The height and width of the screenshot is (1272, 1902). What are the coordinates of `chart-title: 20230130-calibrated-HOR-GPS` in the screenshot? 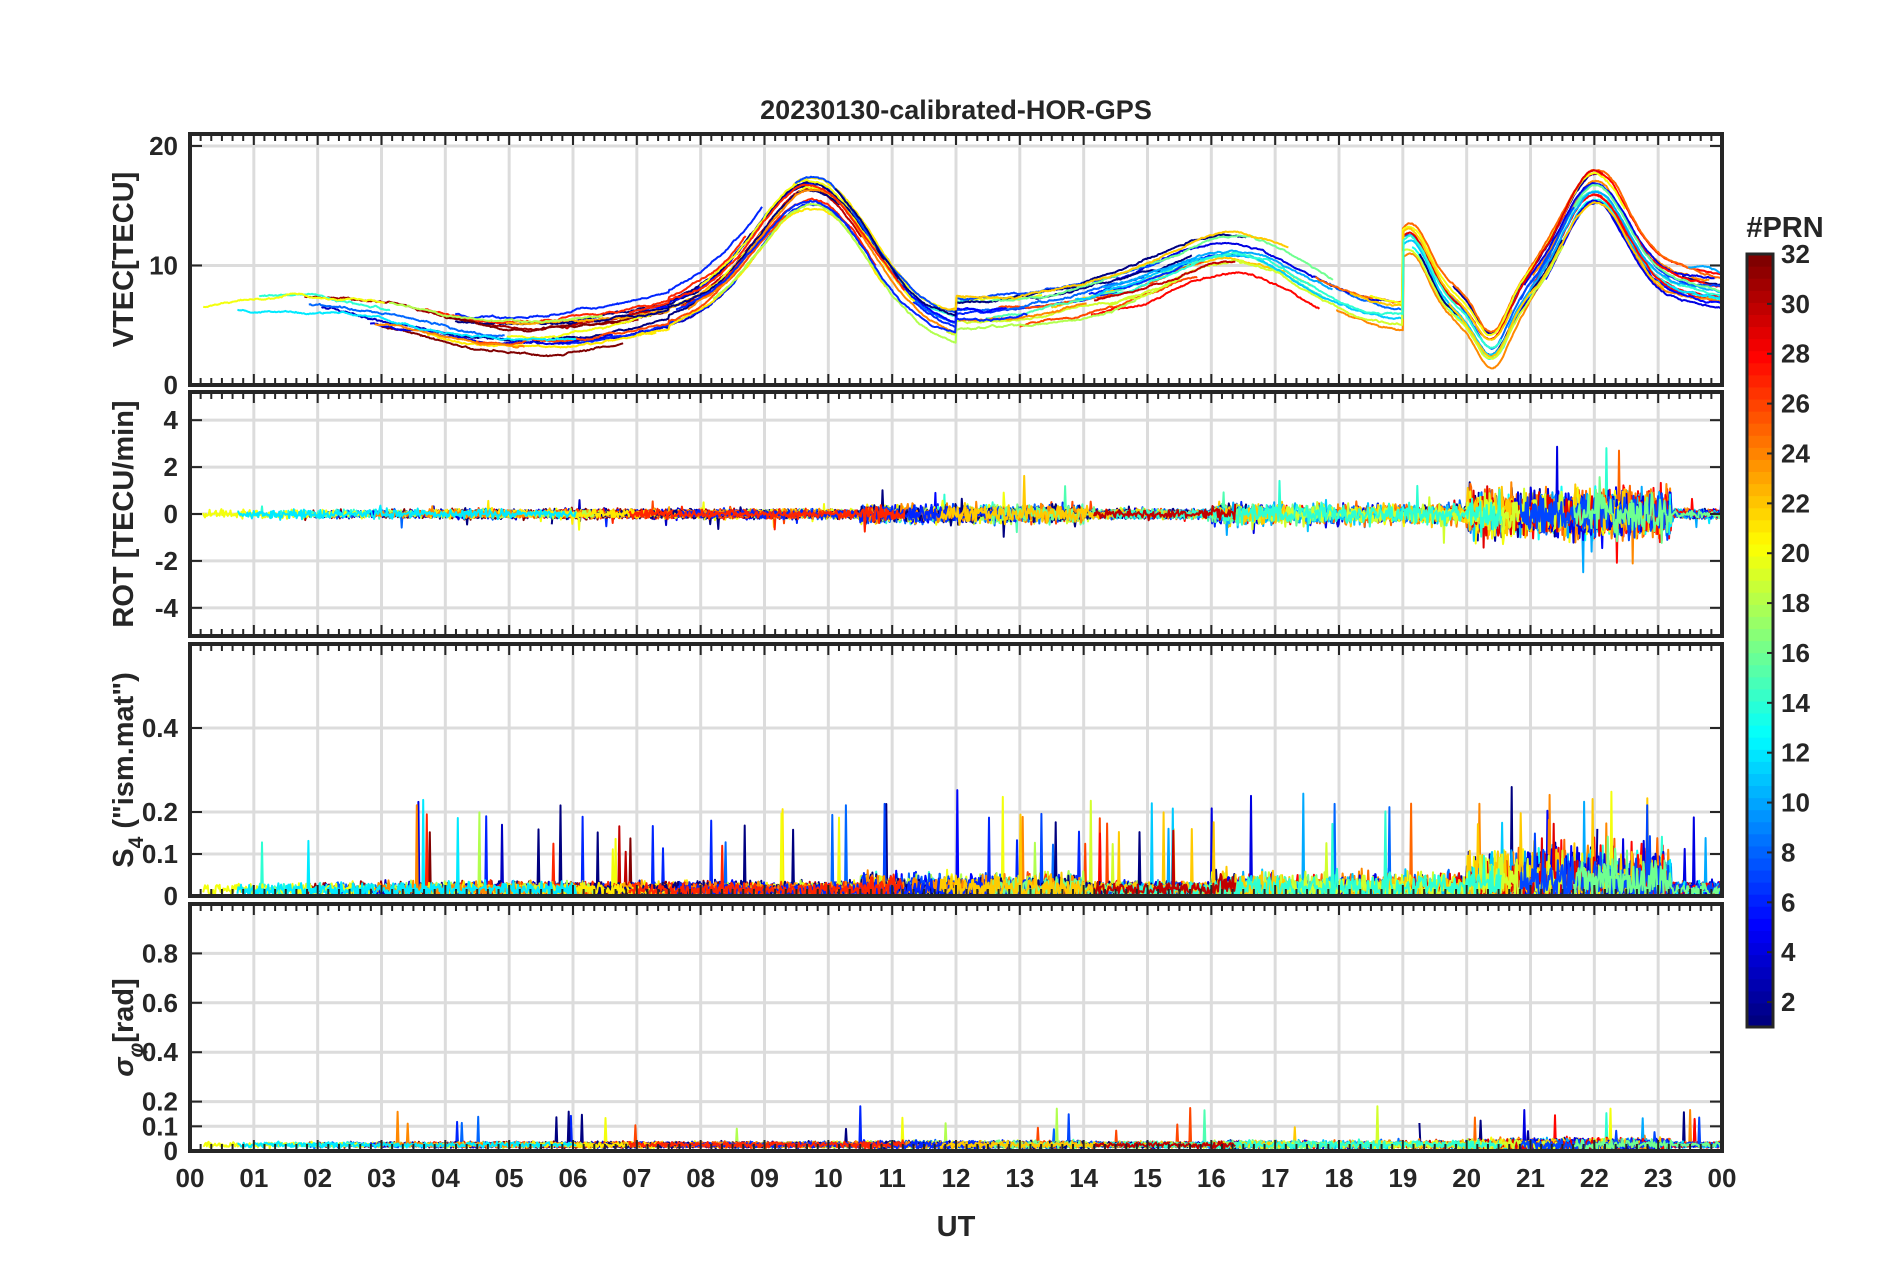 It's located at (956, 110).